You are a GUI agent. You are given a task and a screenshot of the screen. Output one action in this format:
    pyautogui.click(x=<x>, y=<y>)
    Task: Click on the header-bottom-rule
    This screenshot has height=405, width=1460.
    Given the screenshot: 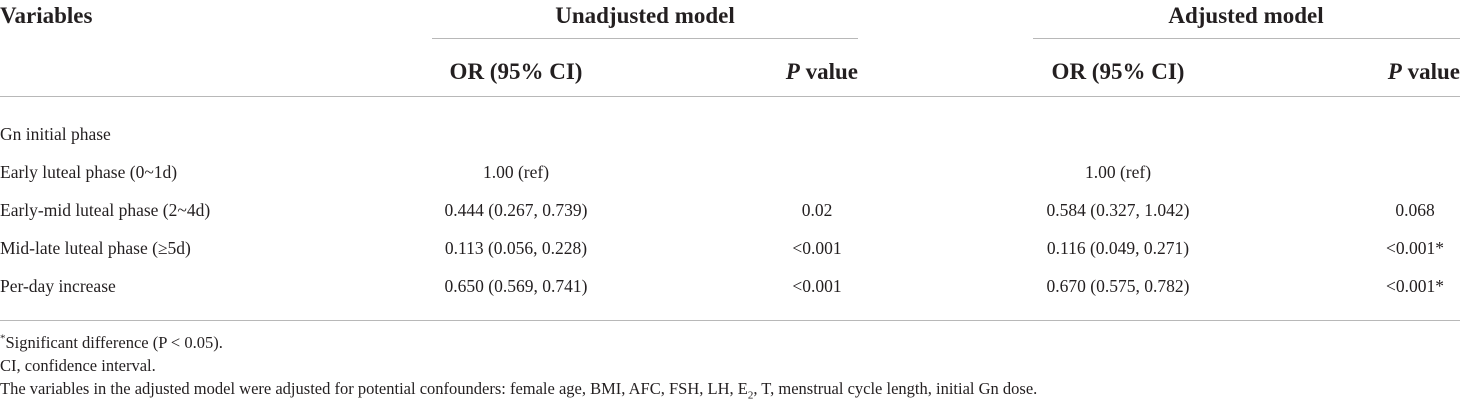 What is the action you would take?
    pyautogui.click(x=730, y=96)
    